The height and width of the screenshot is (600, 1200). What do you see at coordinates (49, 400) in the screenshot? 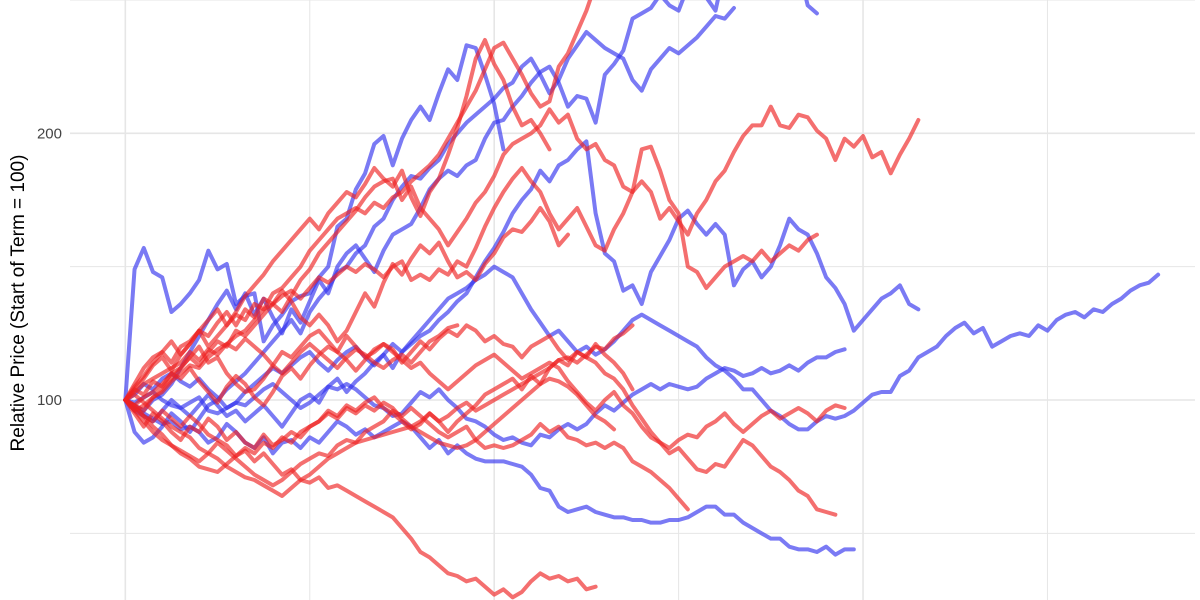
I see `y-tick-label: 100` at bounding box center [49, 400].